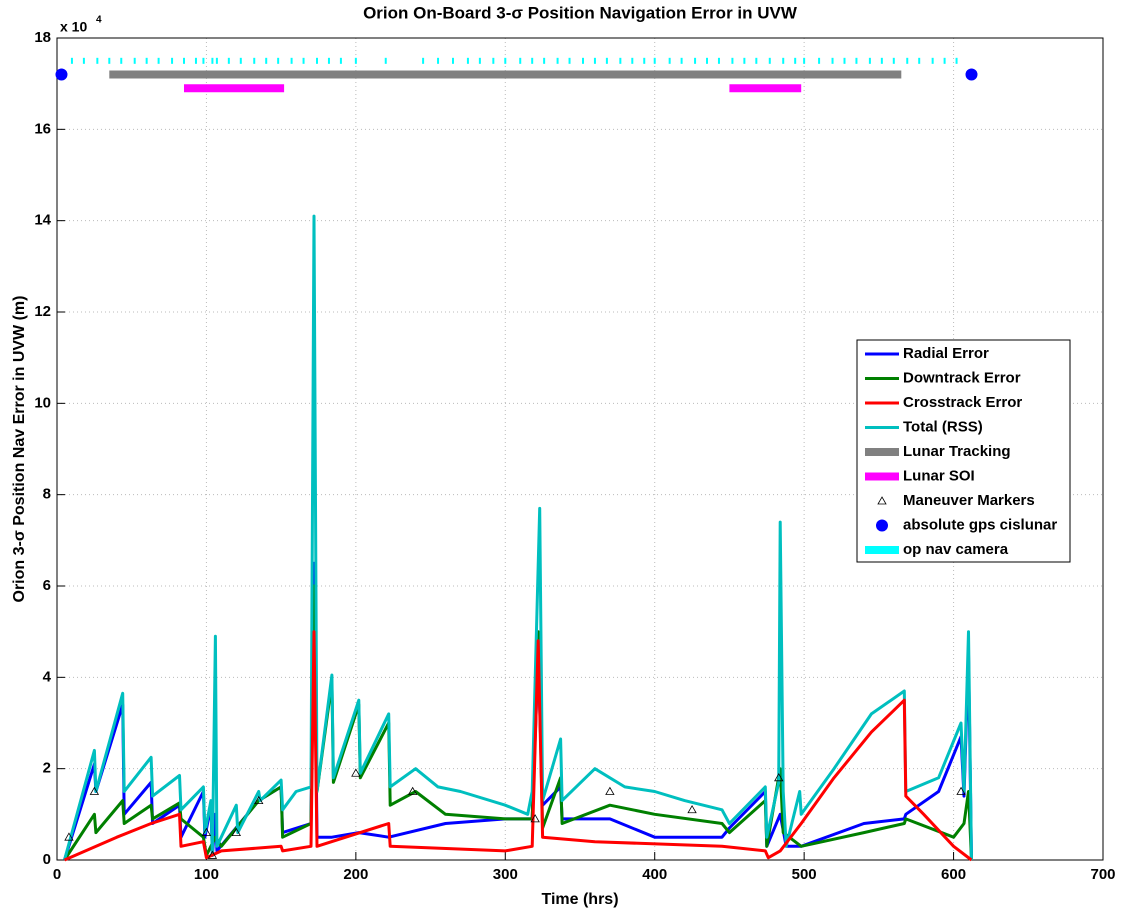 Image resolution: width=1132 pixels, height=916 pixels. I want to click on legend-label: Lunar Tracking, so click(957, 451).